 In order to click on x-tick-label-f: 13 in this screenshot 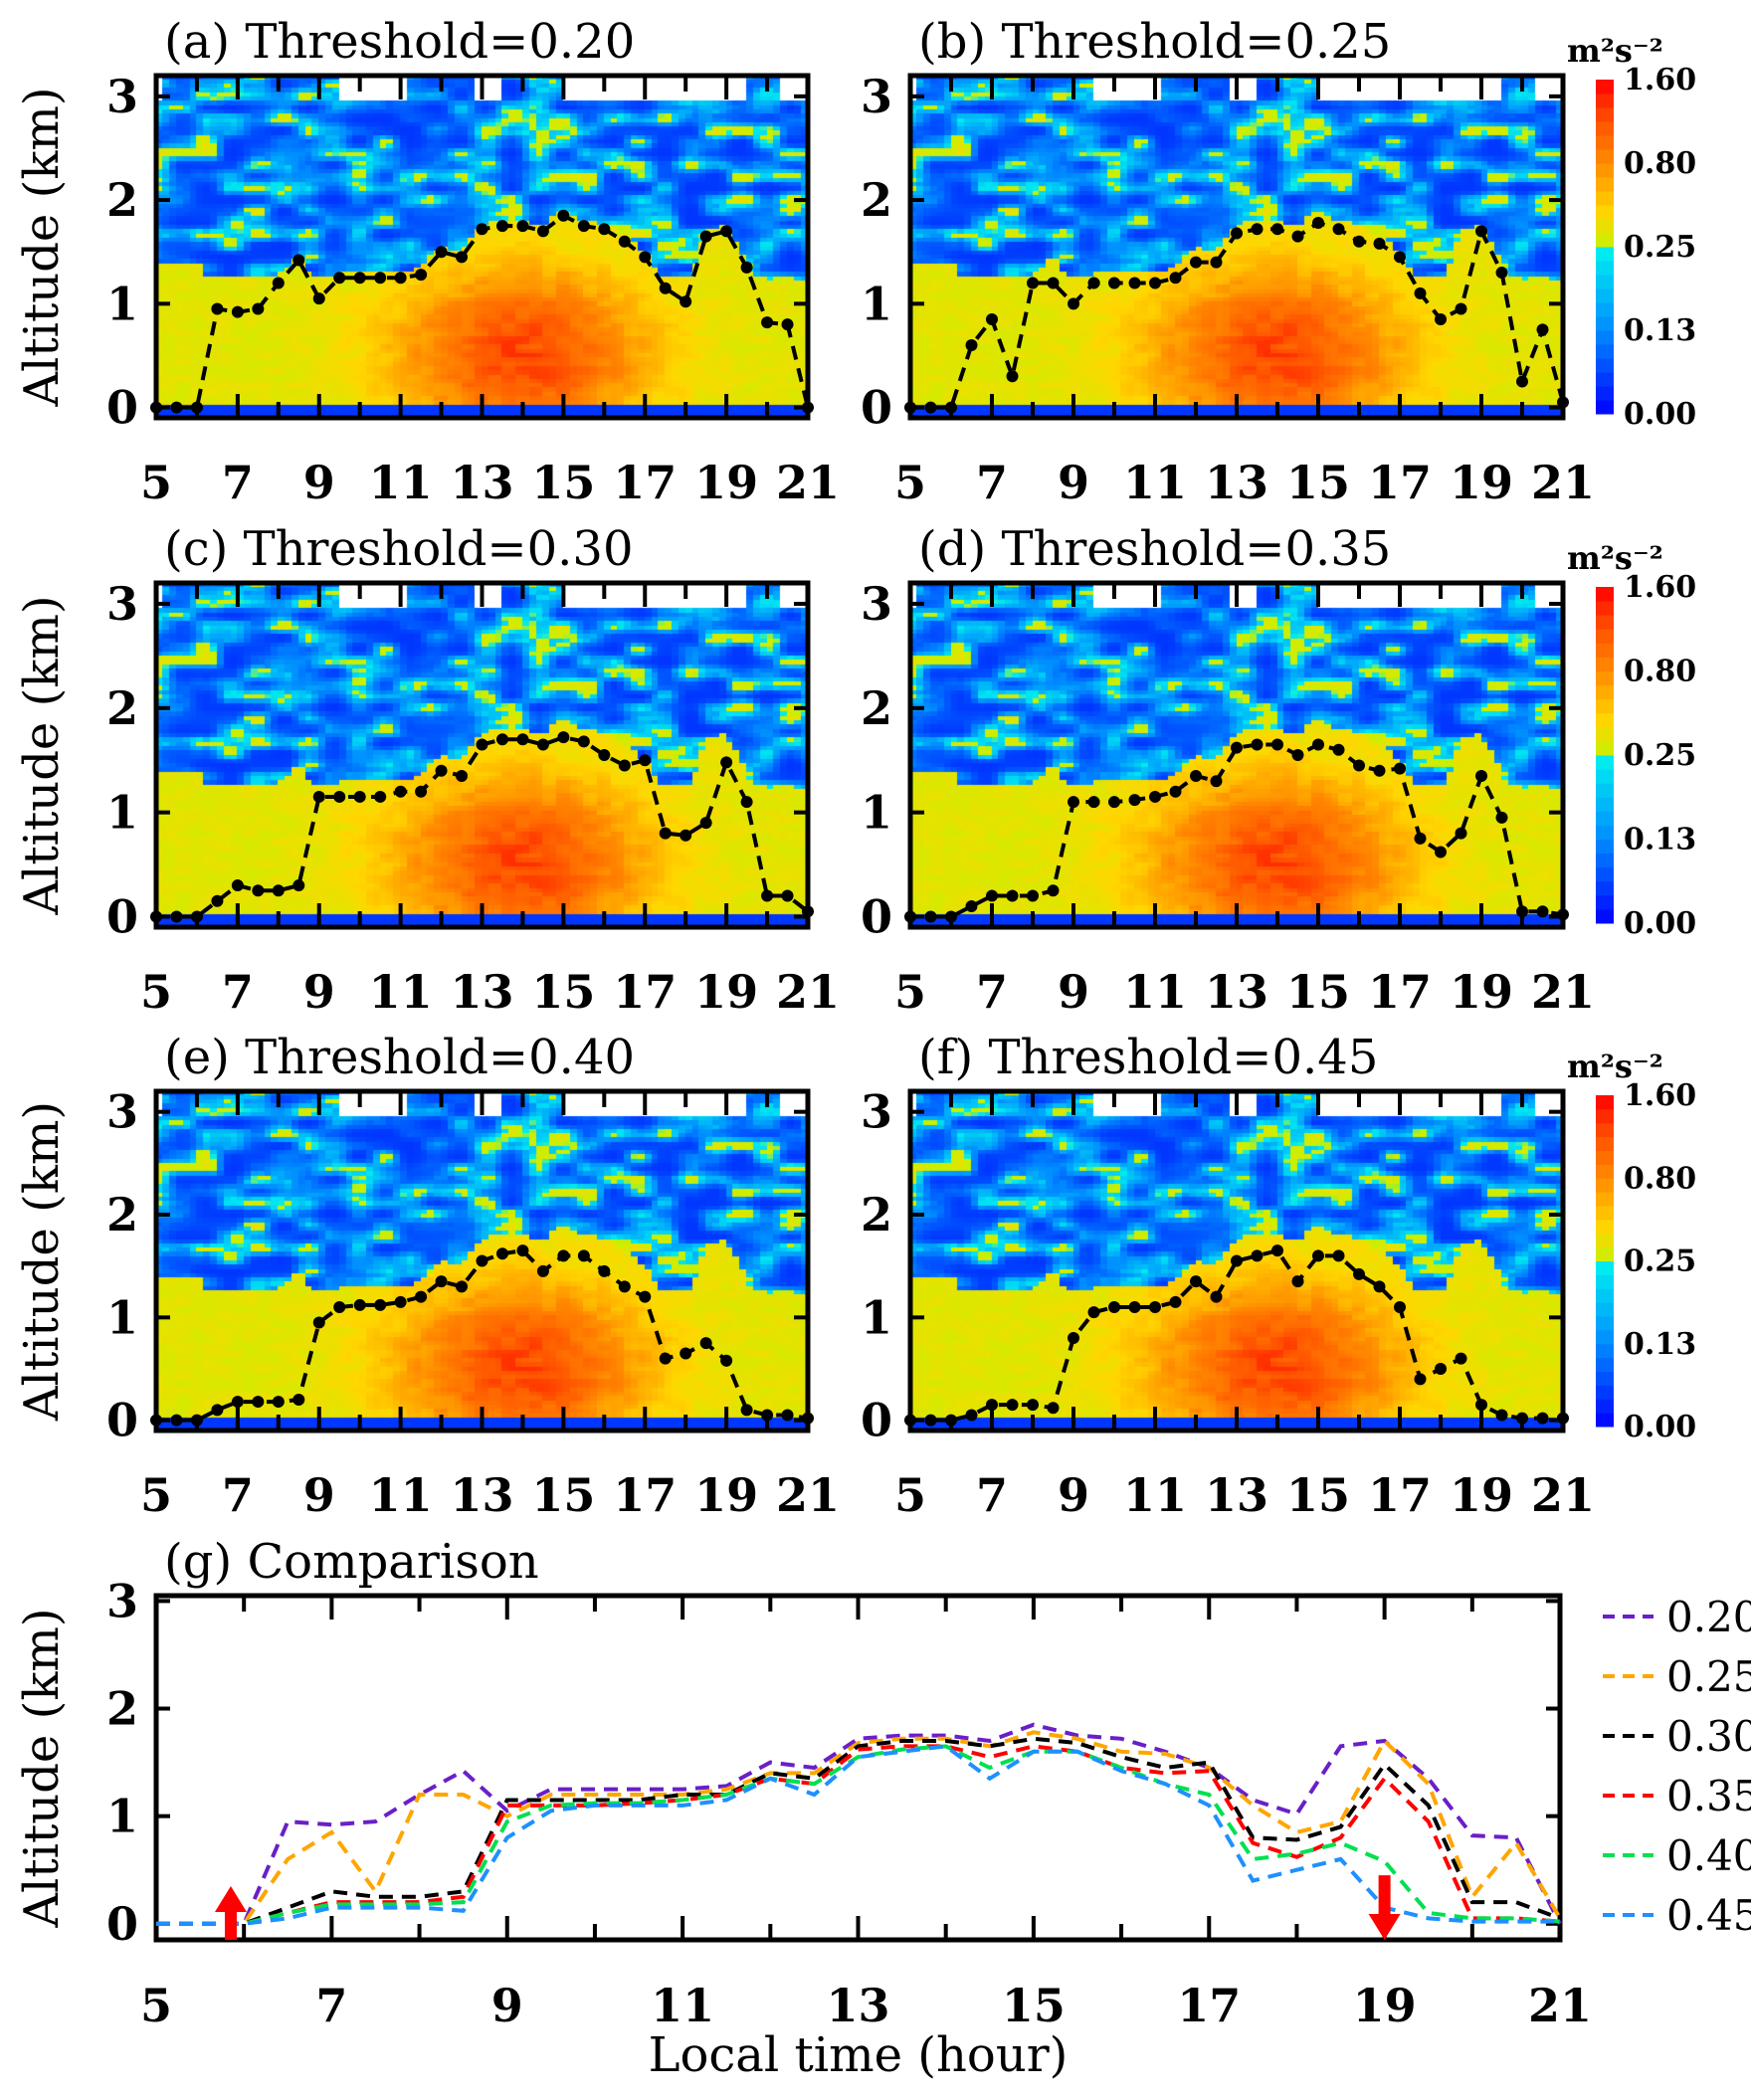, I will do `click(1236, 1495)`.